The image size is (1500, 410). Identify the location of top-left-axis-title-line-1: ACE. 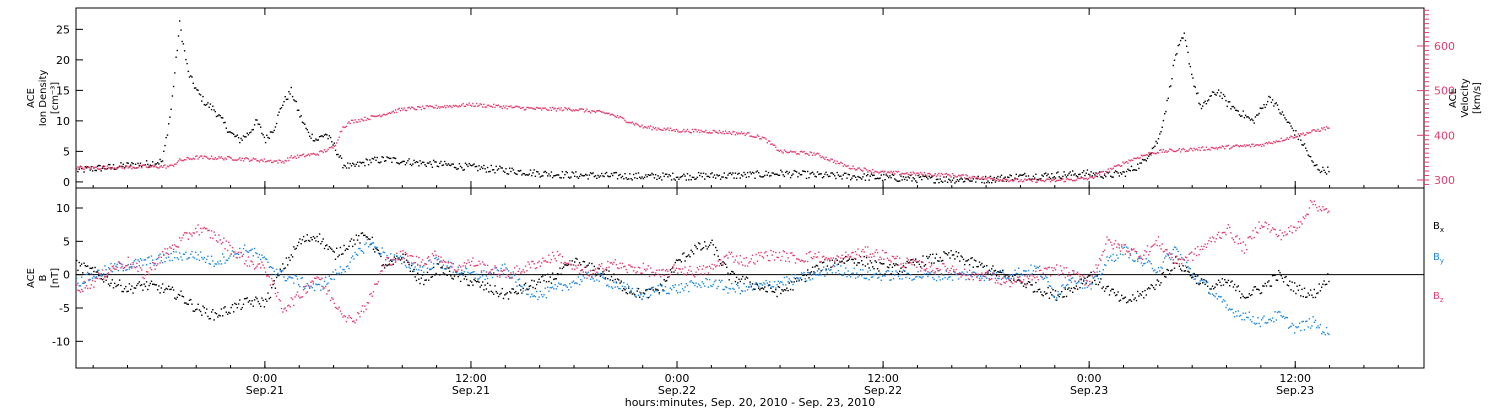
(31, 98).